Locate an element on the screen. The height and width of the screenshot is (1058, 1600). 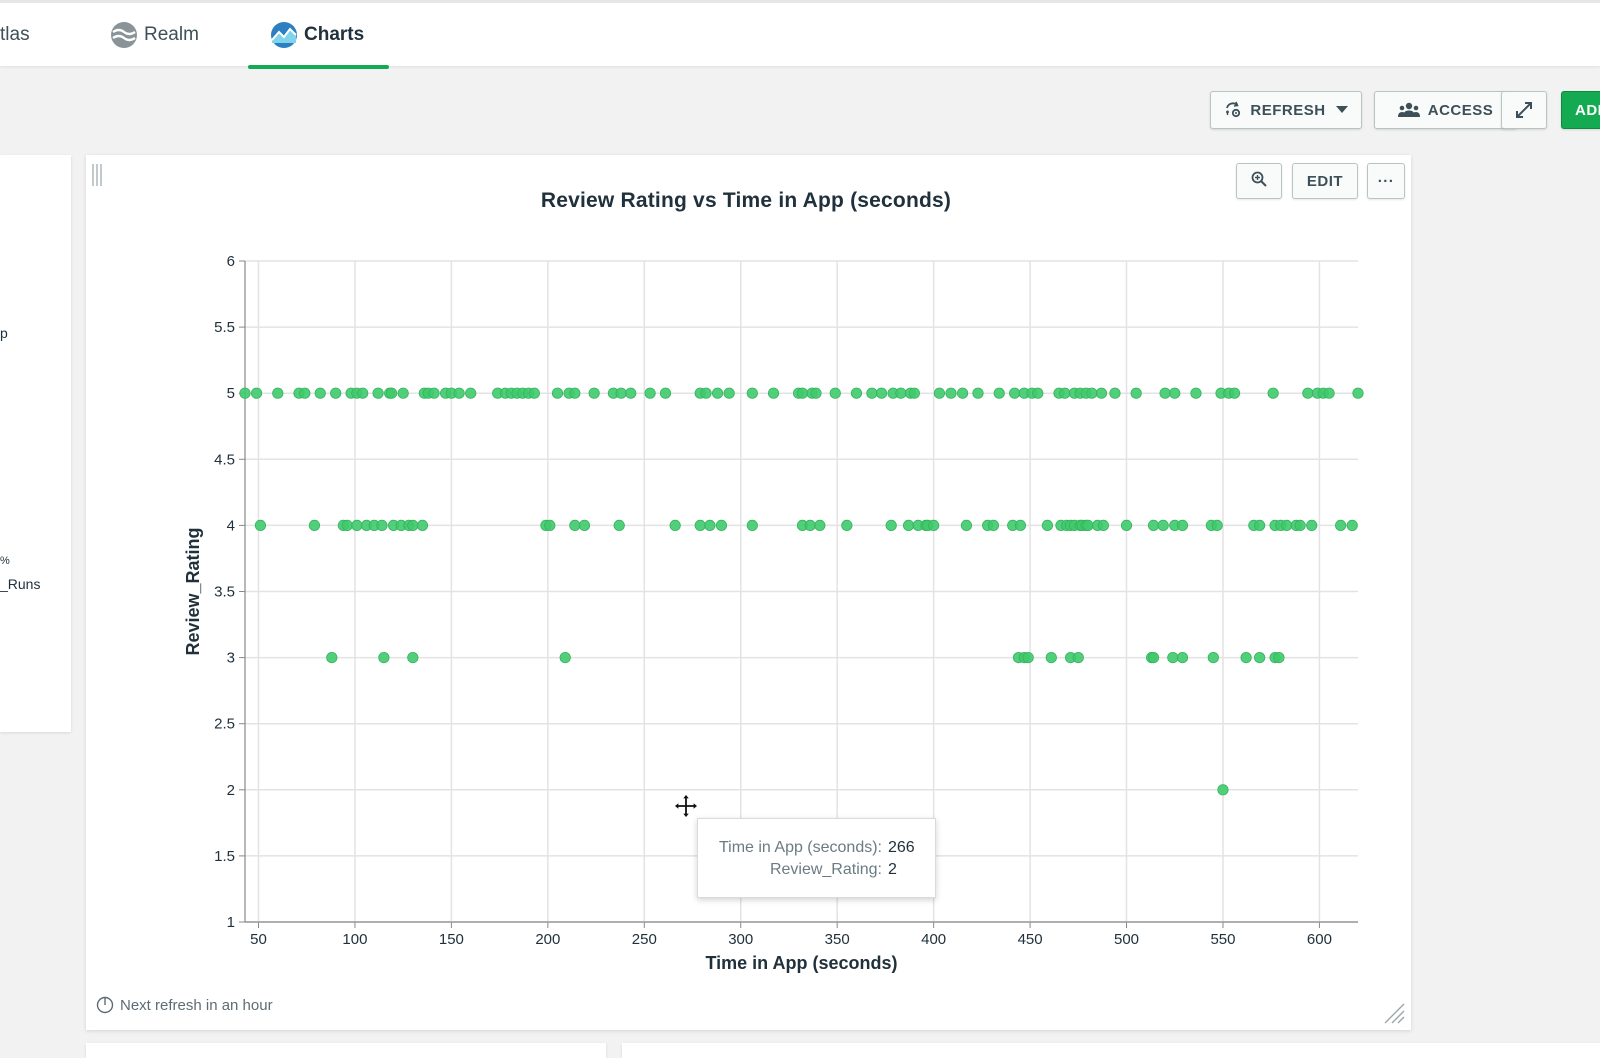
zoom-button is located at coordinates (1259, 181).